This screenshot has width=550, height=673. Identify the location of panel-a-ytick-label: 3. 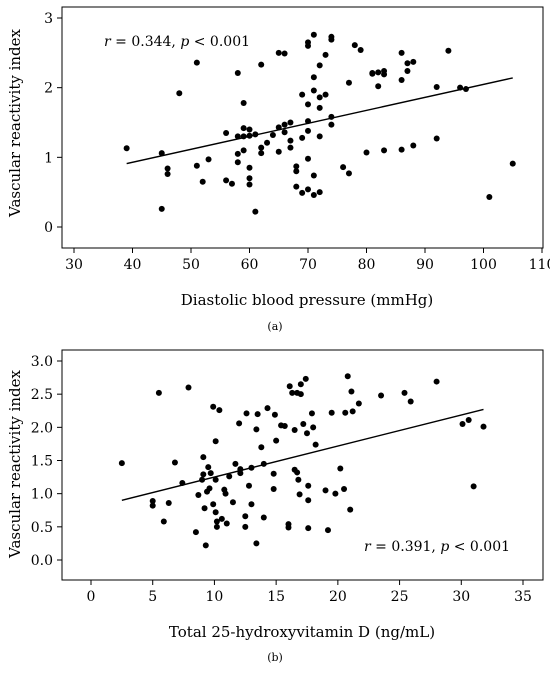
(48, 19).